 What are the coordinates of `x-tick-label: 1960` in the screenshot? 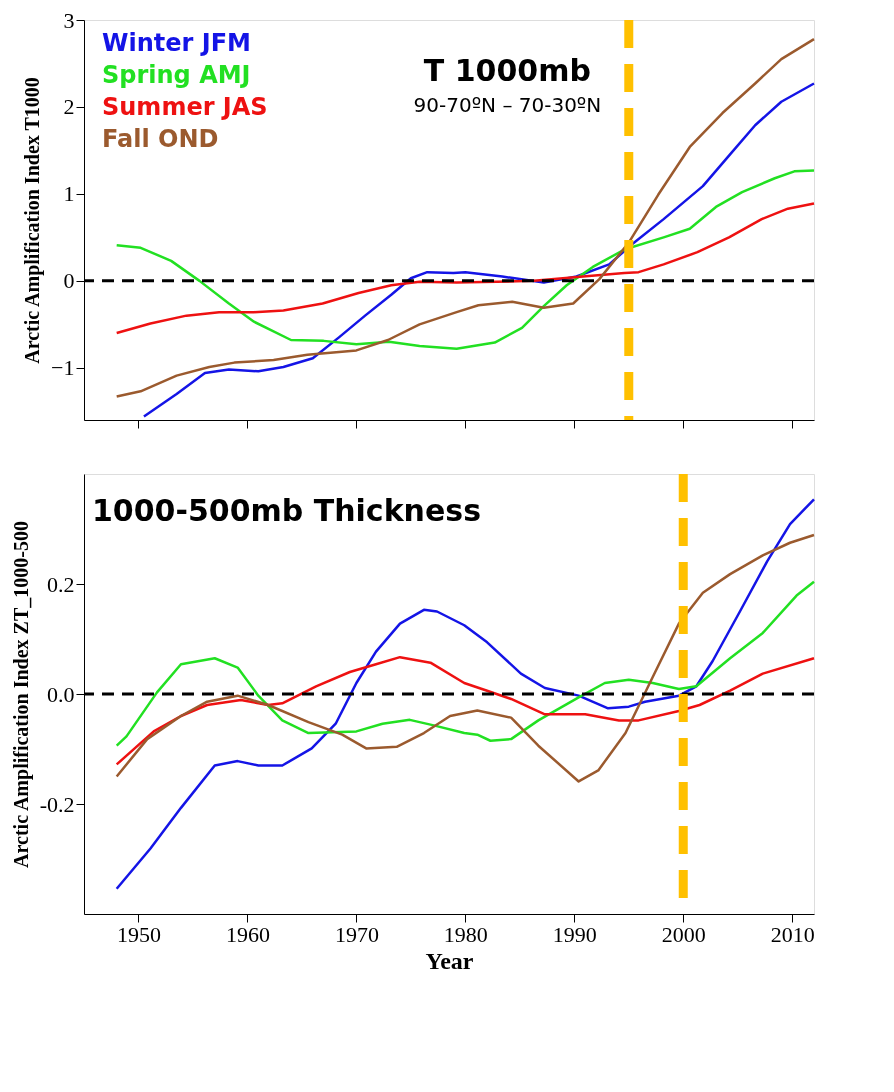 It's located at (247, 934).